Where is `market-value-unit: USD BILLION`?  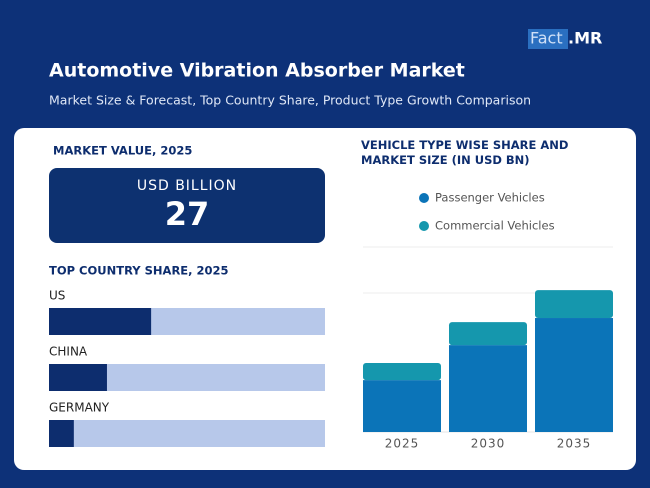
market-value-unit: USD BILLION is located at coordinates (187, 186).